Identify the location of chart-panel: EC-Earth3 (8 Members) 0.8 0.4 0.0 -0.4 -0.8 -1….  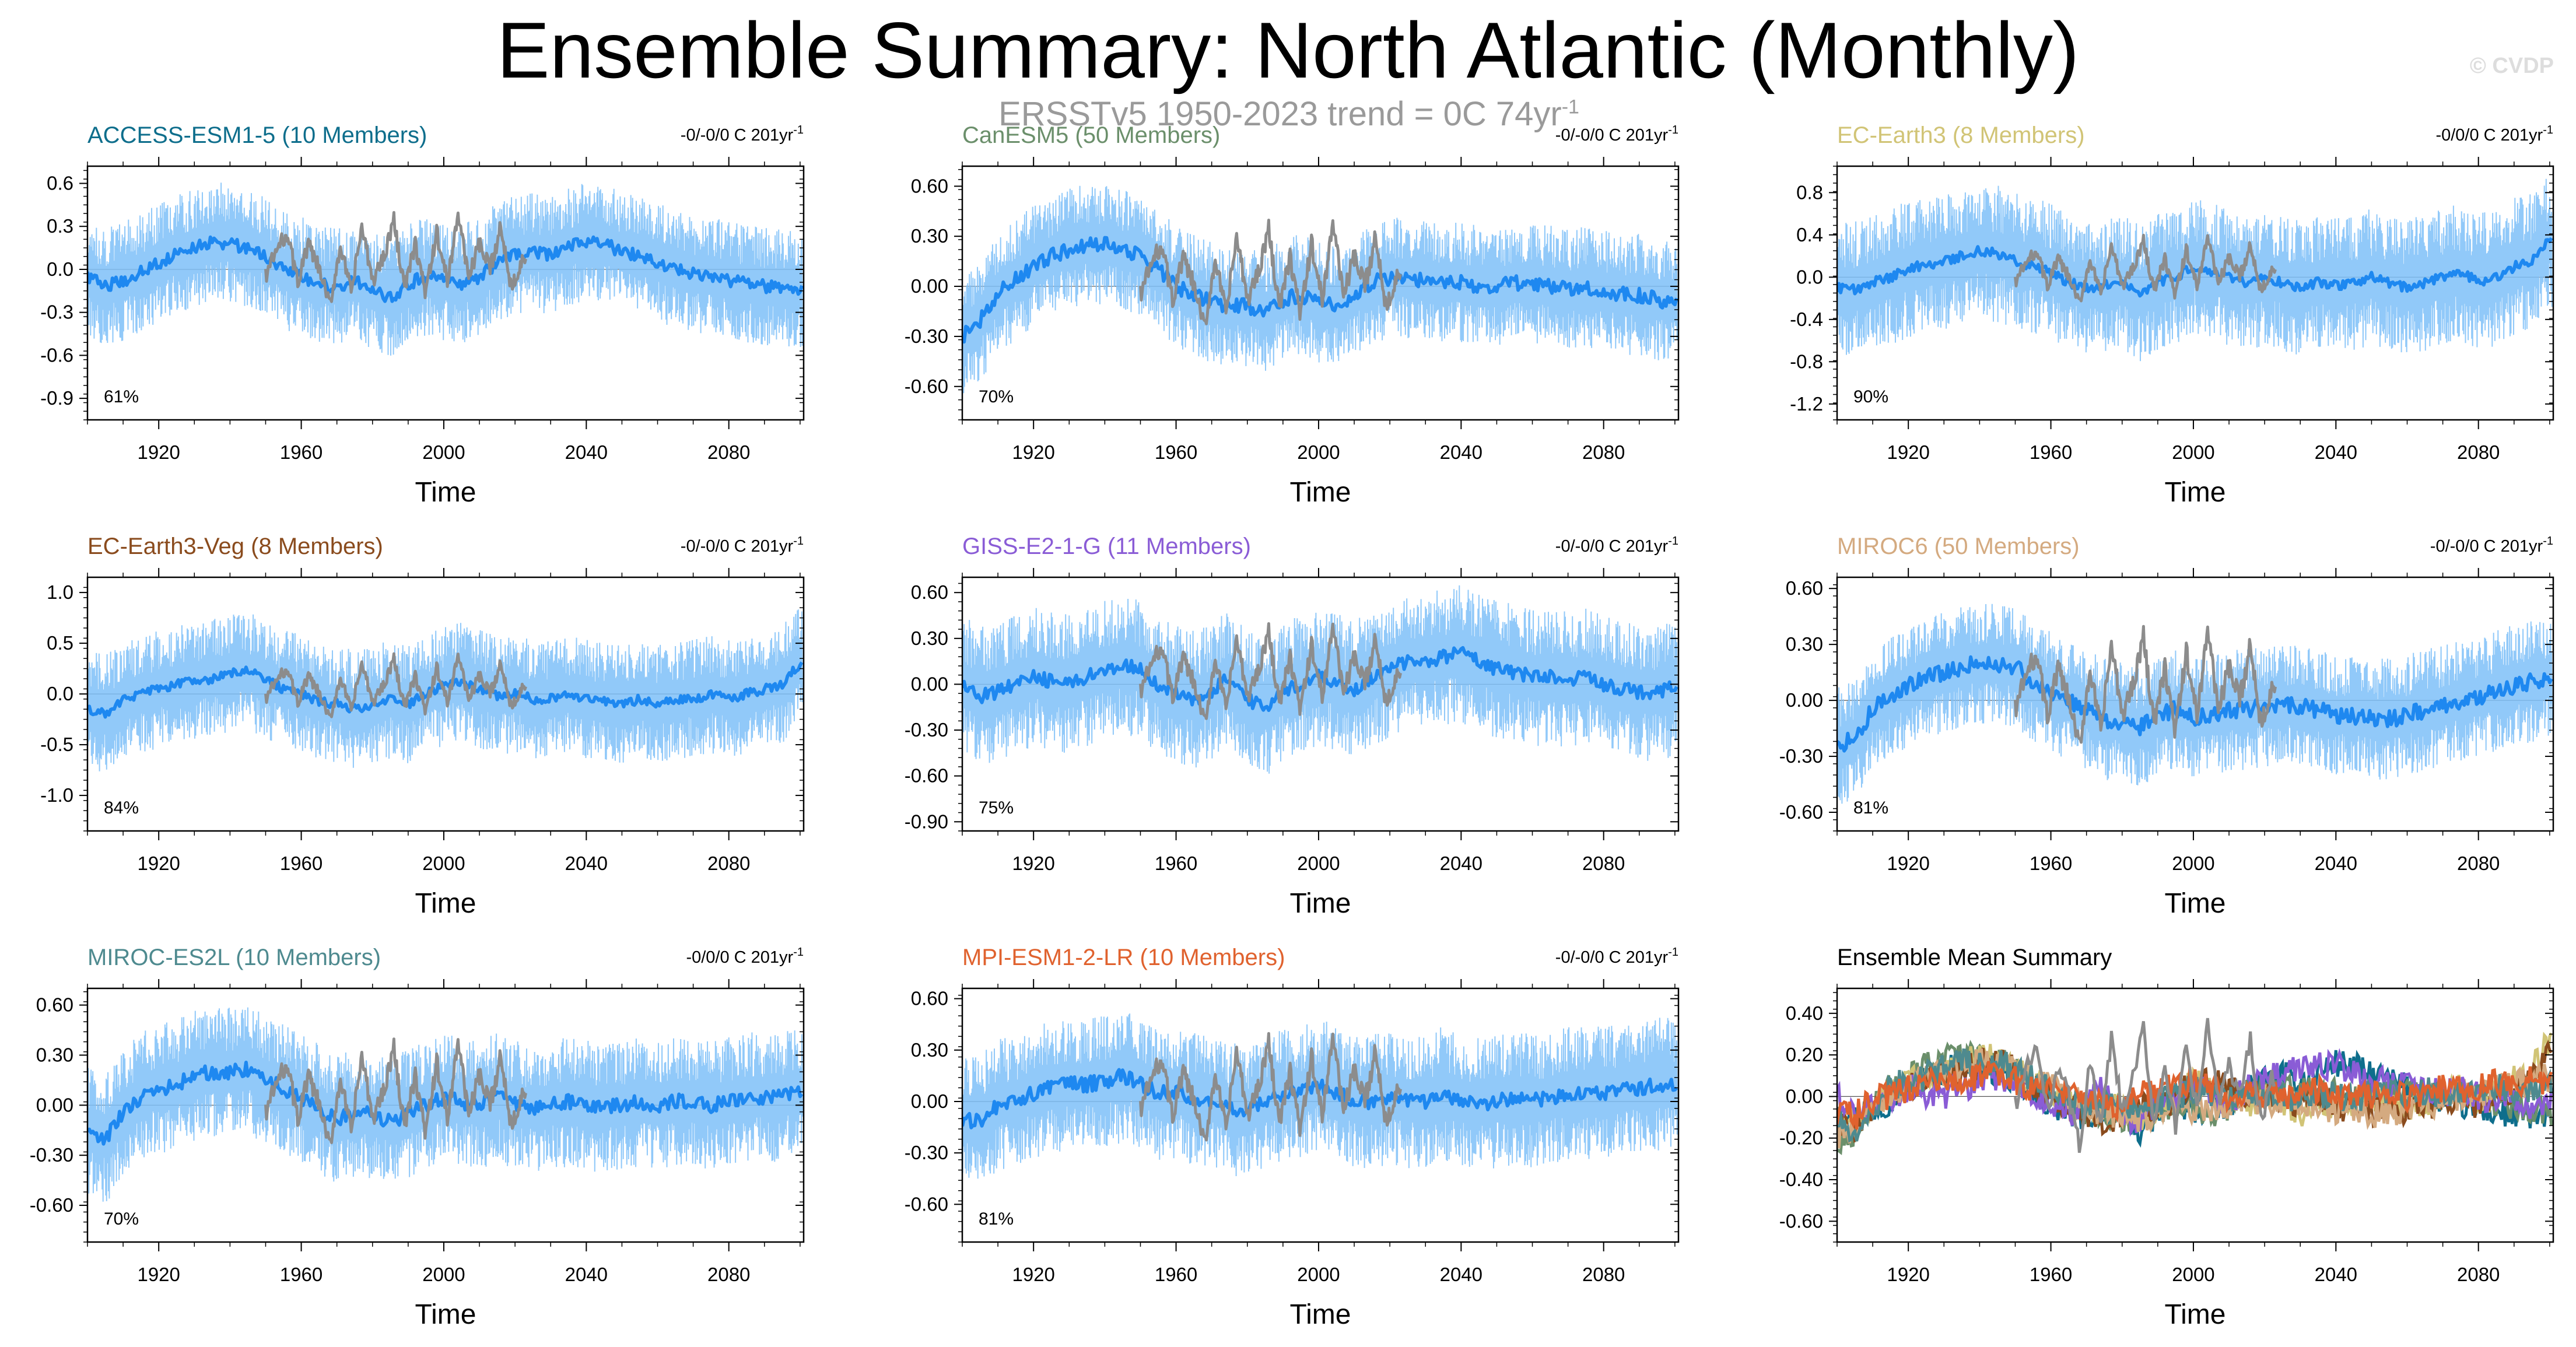
(2172, 315).